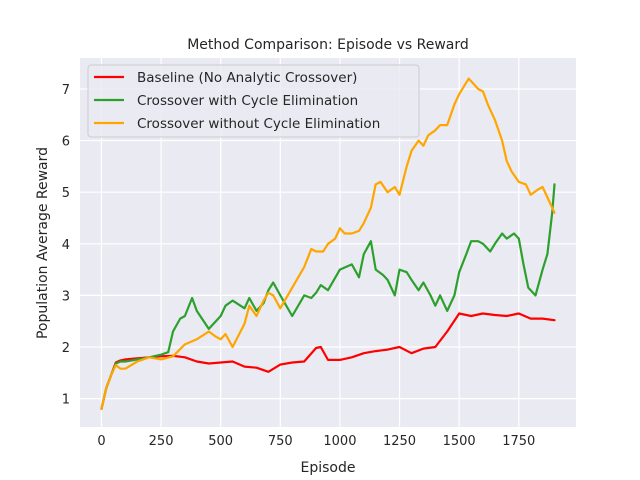  Describe the element at coordinates (66, 142) in the screenshot. I see `y-tick-label: 6` at that location.